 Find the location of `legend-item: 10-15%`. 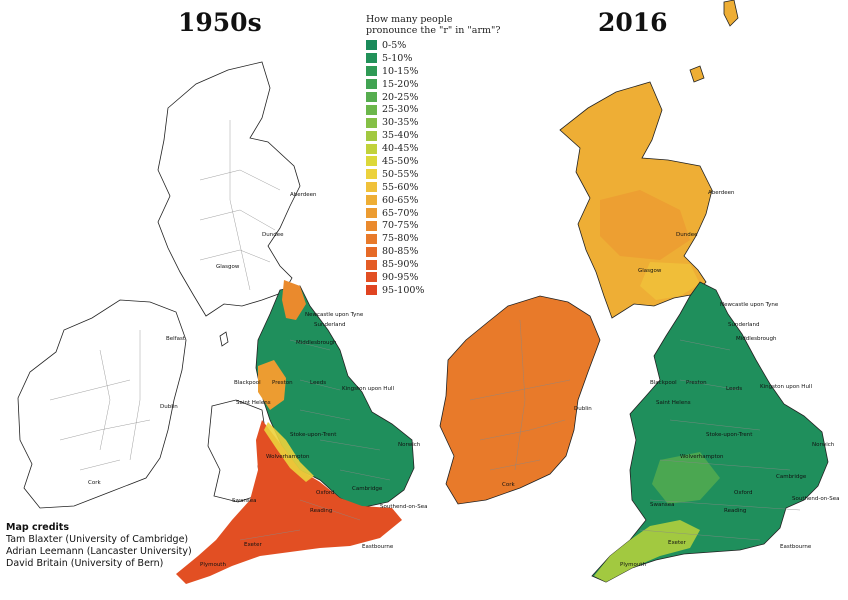

legend-item: 10-15% is located at coordinates (441, 71).